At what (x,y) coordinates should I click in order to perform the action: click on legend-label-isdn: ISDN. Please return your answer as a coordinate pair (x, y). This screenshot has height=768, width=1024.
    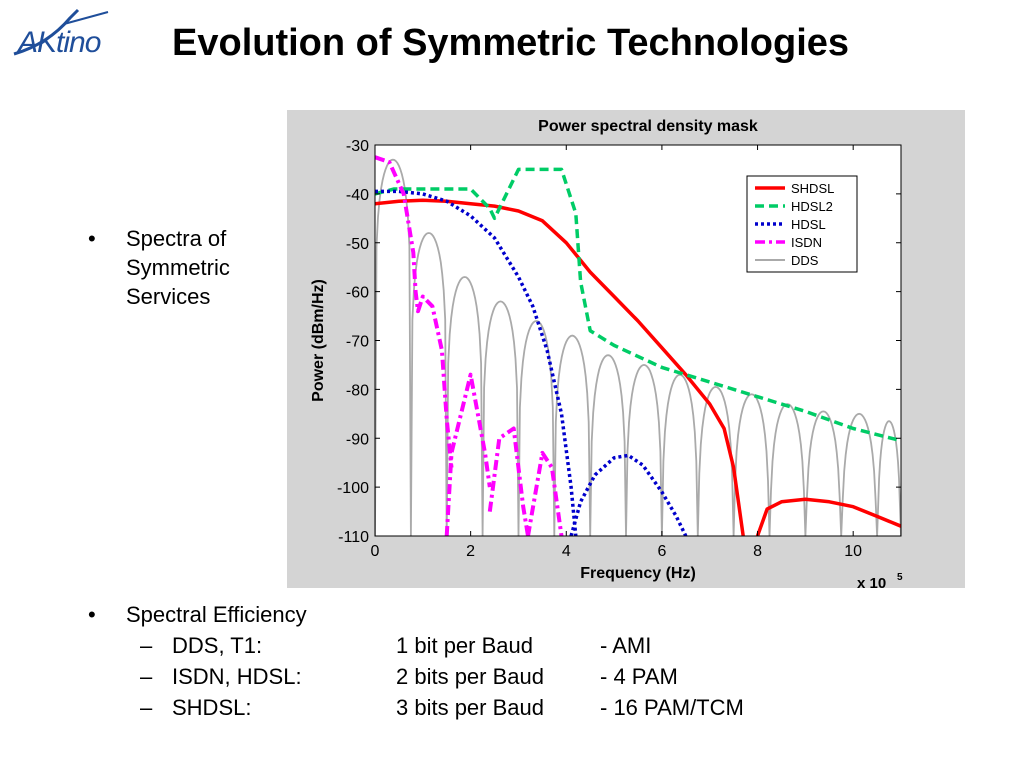
    Looking at the image, I should click on (806, 242).